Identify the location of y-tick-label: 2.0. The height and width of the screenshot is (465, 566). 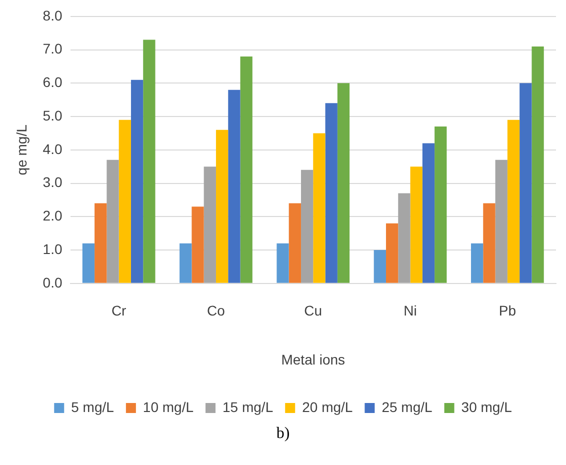
(52, 216).